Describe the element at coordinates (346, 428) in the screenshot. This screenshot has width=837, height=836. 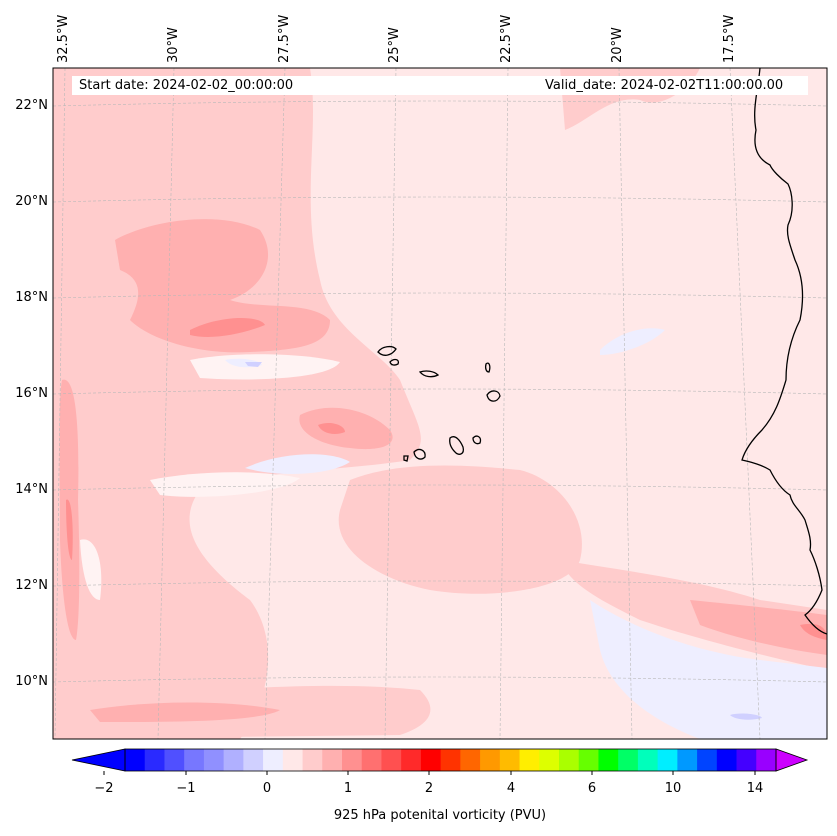
I see `pv-region-mid-dark` at that location.